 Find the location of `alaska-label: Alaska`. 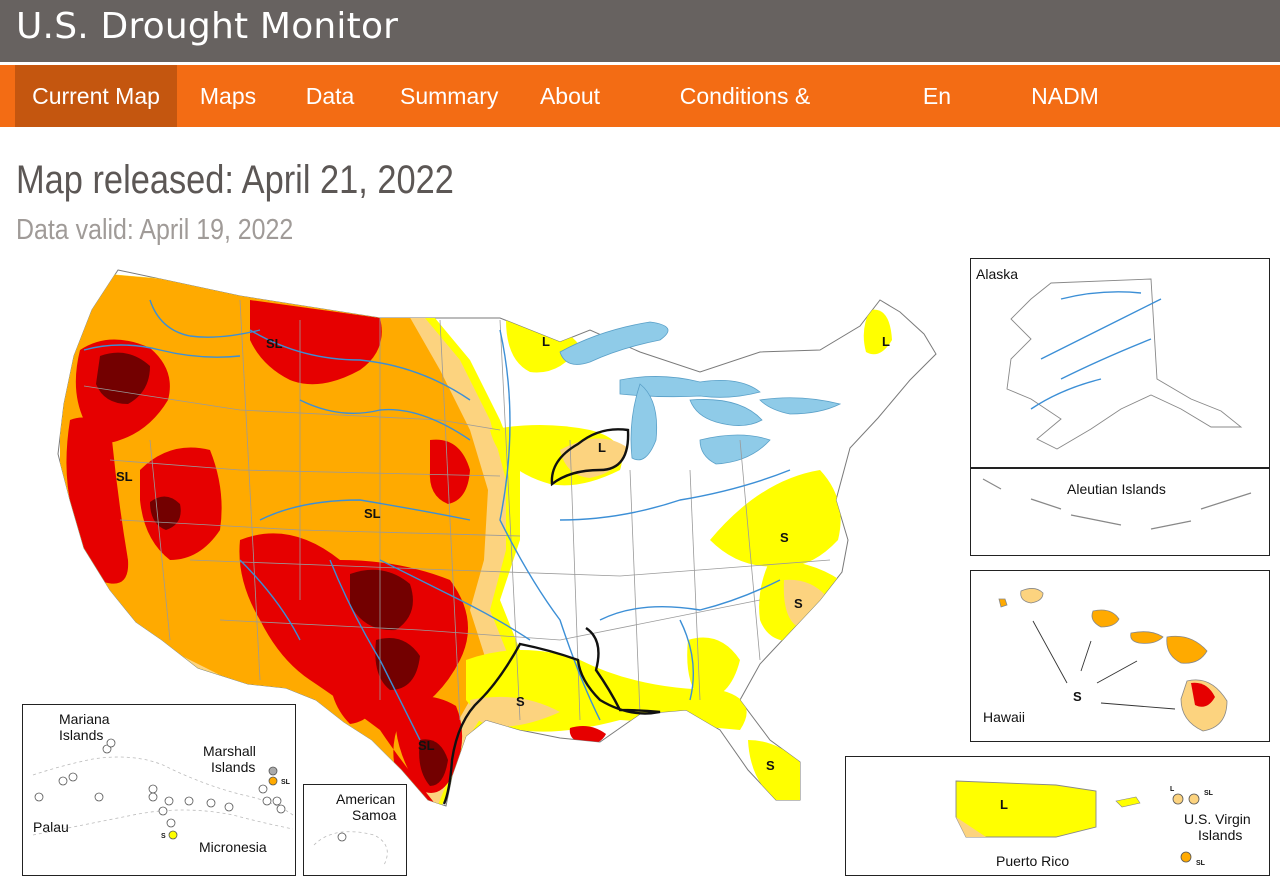

alaska-label: Alaska is located at coordinates (997, 274).